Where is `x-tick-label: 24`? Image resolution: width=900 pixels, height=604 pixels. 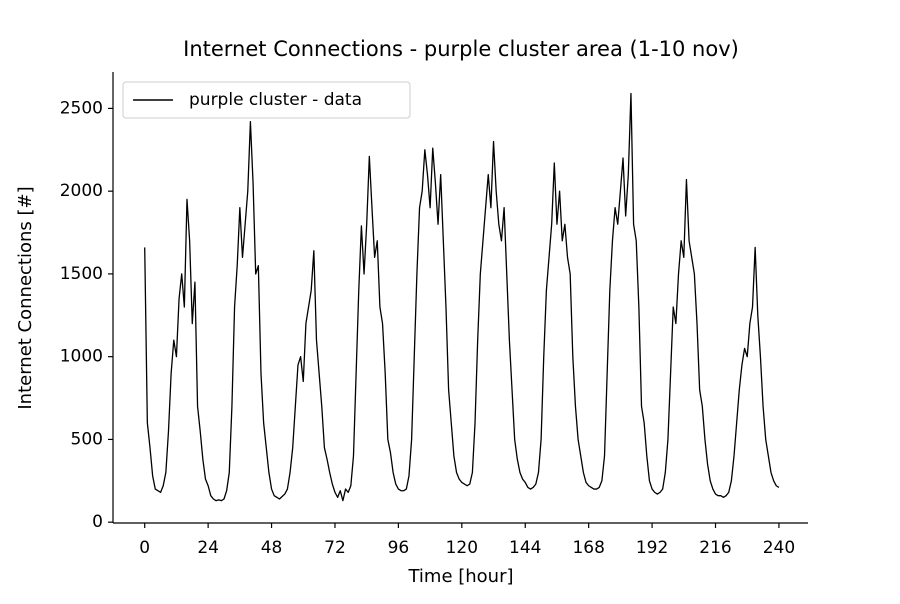 x-tick-label: 24 is located at coordinates (208, 548).